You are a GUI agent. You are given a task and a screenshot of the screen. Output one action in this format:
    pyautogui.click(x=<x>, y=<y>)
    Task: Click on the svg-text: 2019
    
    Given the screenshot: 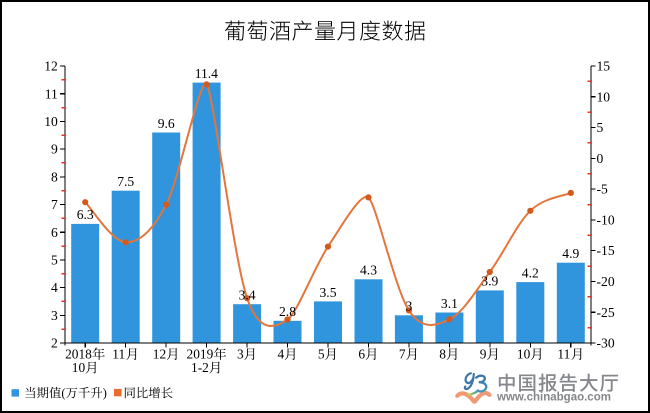 What is the action you would take?
    pyautogui.click(x=200, y=353)
    